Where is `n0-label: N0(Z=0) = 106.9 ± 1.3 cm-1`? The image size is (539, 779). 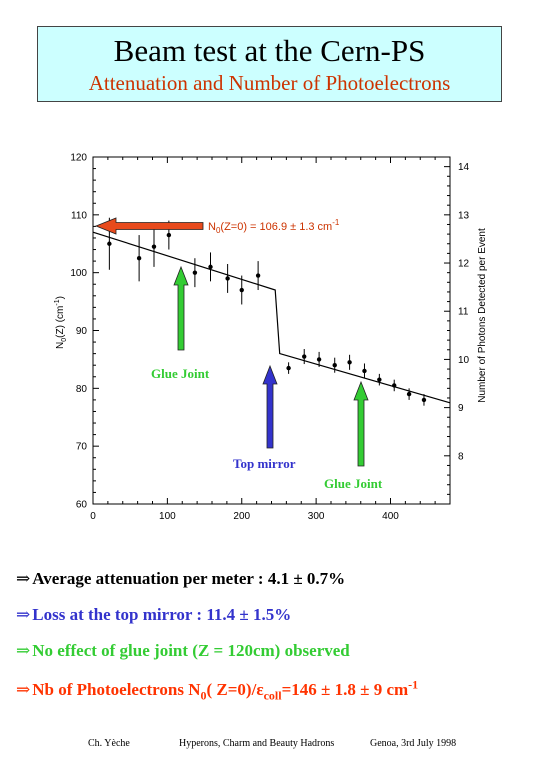 n0-label: N0(Z=0) = 106.9 ± 1.3 cm-1 is located at coordinates (274, 226).